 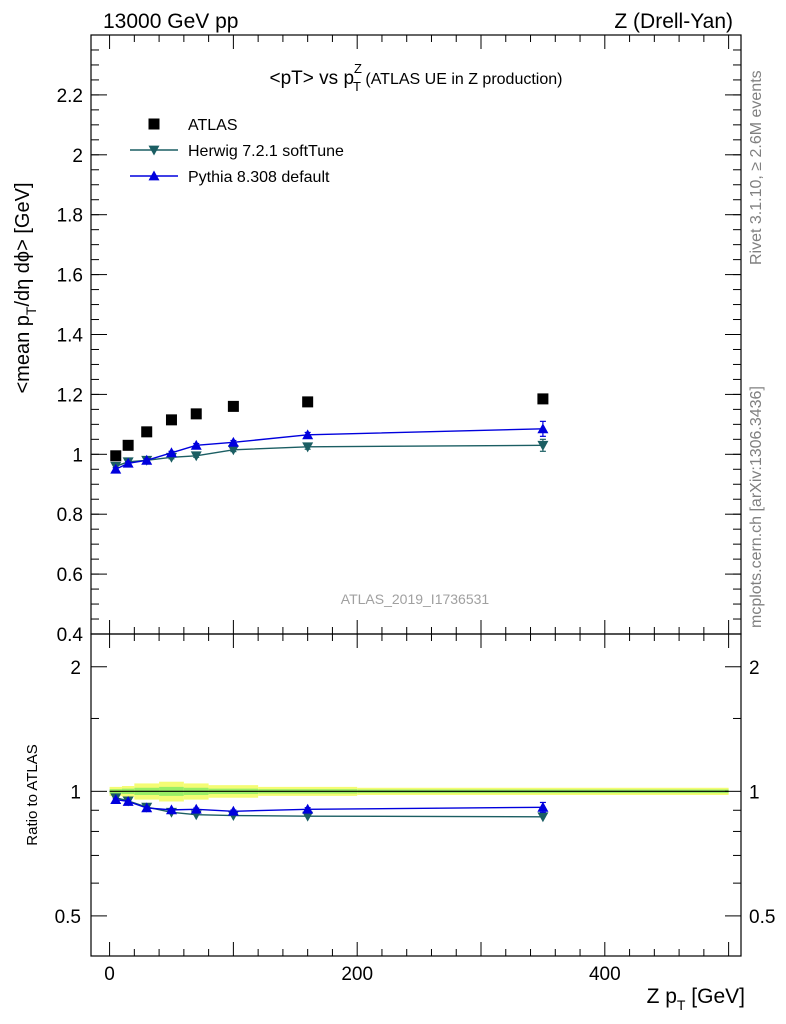 What do you see at coordinates (70, 515) in the screenshot?
I see `main-y-tick-label: 0.8` at bounding box center [70, 515].